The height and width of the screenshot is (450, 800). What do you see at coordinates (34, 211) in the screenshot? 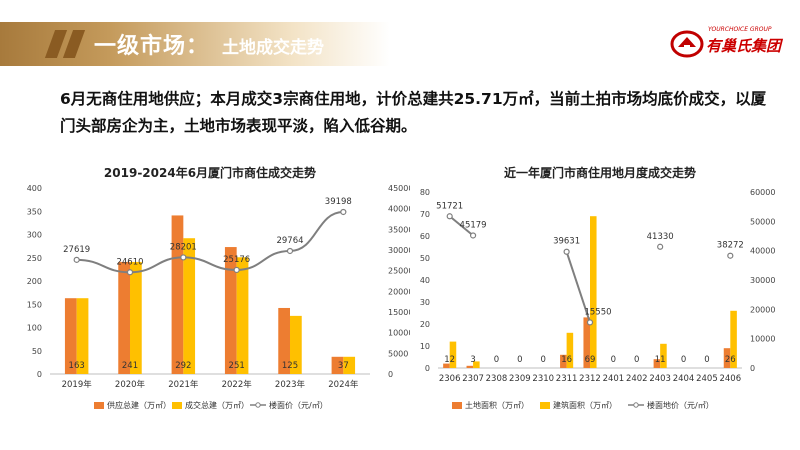
I see `y-left-tick-label: 350` at bounding box center [34, 211].